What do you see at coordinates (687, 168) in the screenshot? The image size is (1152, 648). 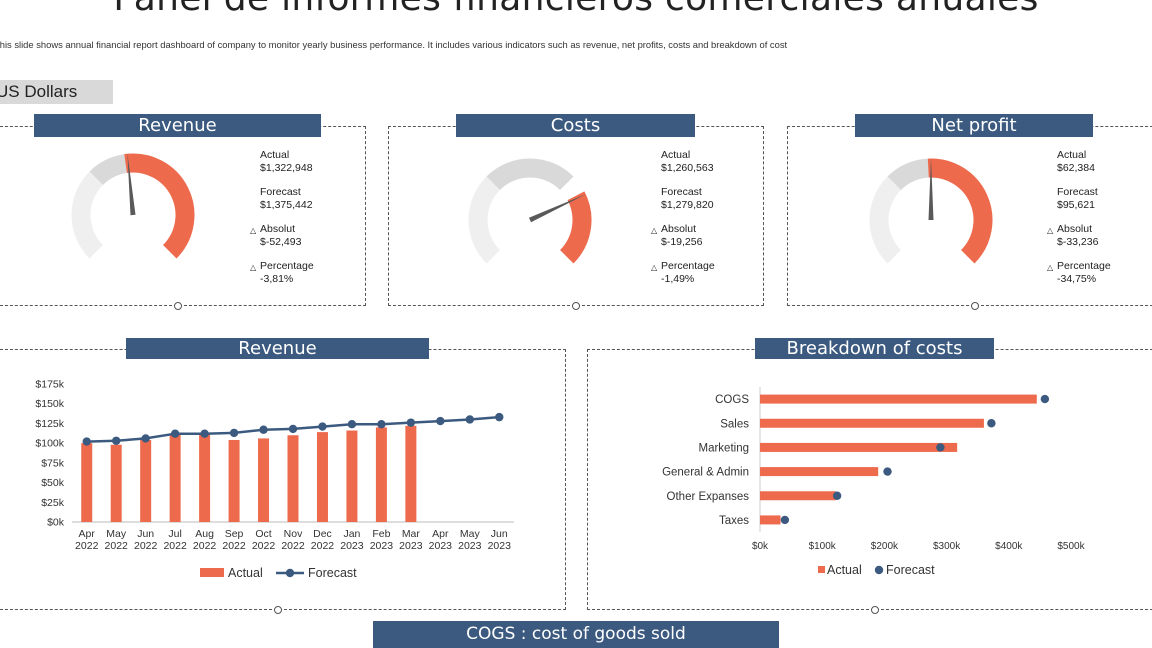 I see `actual-value: $1,260,563` at bounding box center [687, 168].